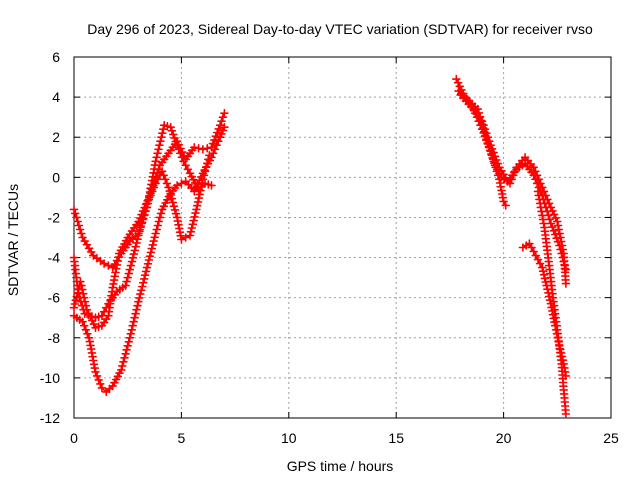 The image size is (640, 480). Describe the element at coordinates (344, 438) in the screenshot. I see `x-tick-labels: 0 5 10 15 20 25` at that location.